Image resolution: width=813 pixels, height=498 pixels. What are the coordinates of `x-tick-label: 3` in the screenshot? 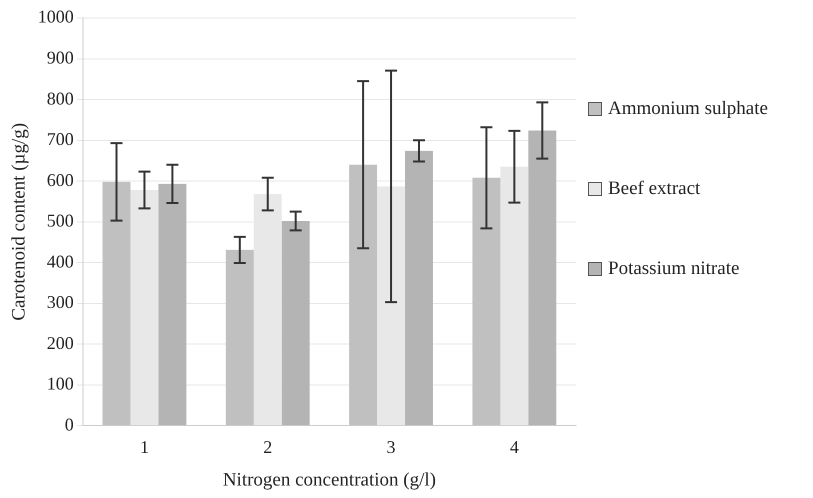 It's located at (391, 447).